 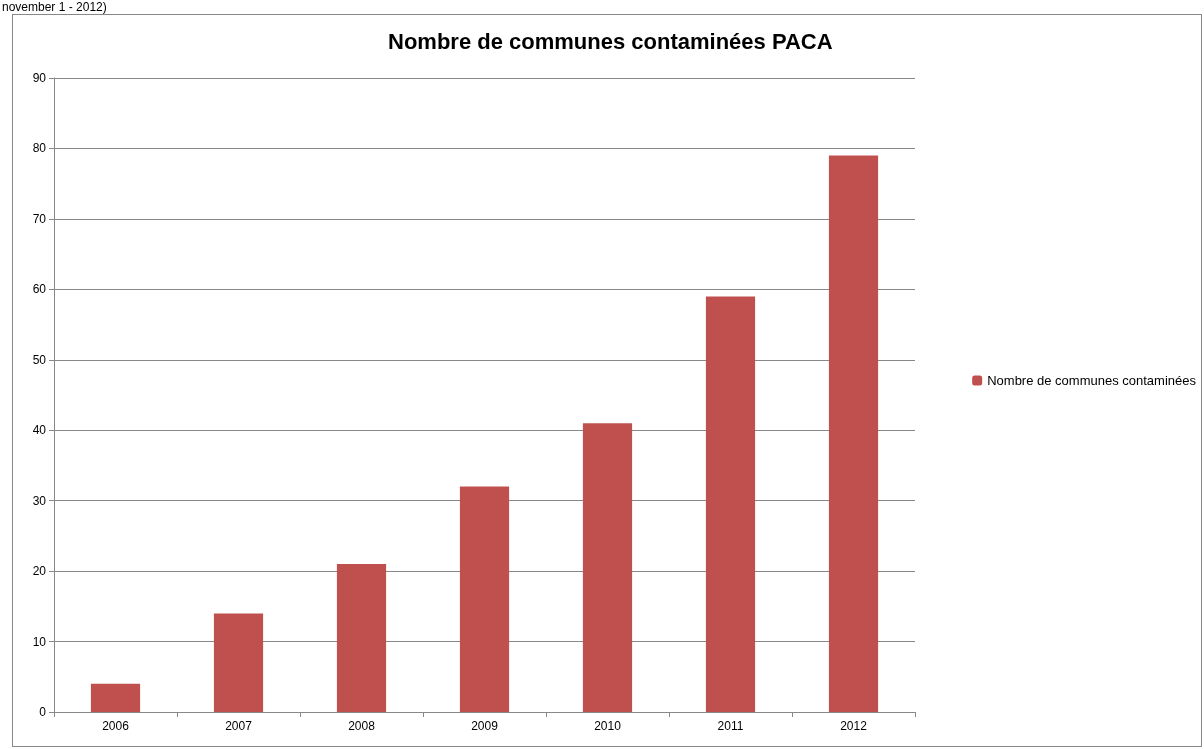 What do you see at coordinates (485, 726) in the screenshot?
I see `x-tick-label: 2009` at bounding box center [485, 726].